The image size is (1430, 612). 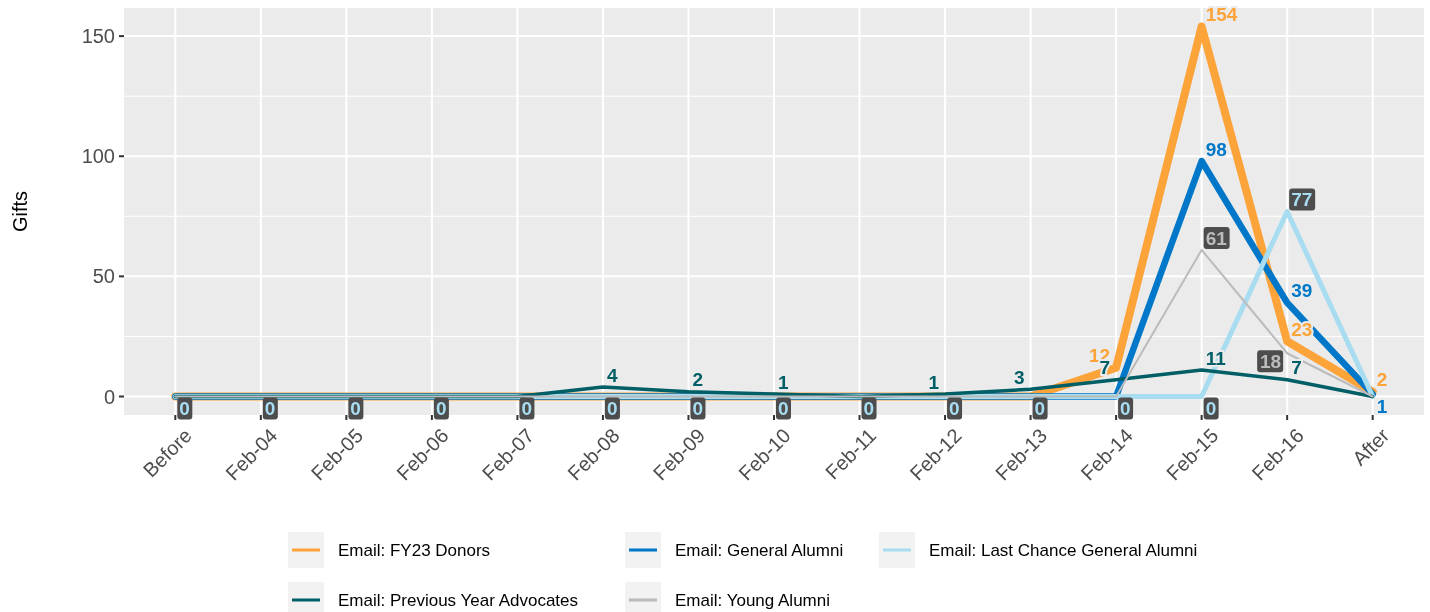 I want to click on legend-label: Email: General Alumni, so click(x=759, y=550).